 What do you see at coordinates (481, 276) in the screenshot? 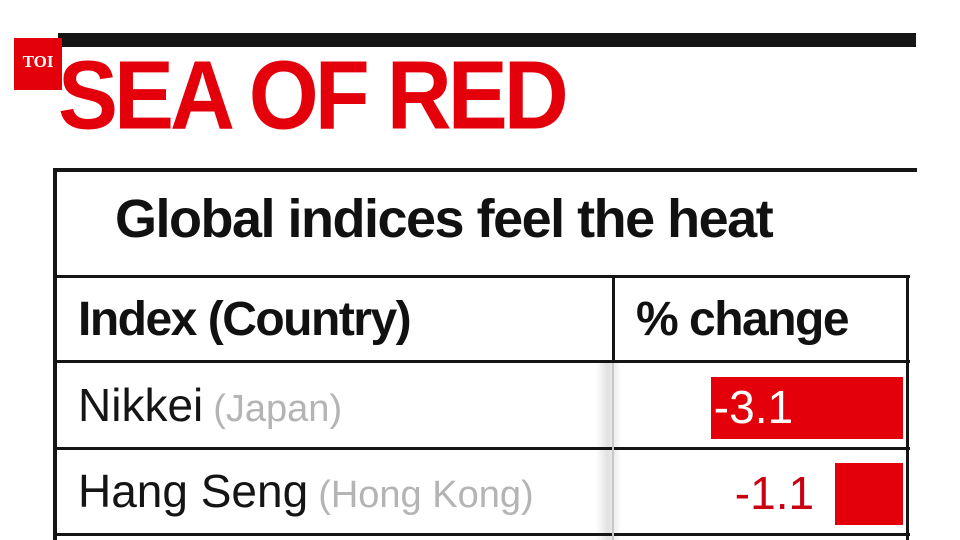
I see `table-top-rule` at bounding box center [481, 276].